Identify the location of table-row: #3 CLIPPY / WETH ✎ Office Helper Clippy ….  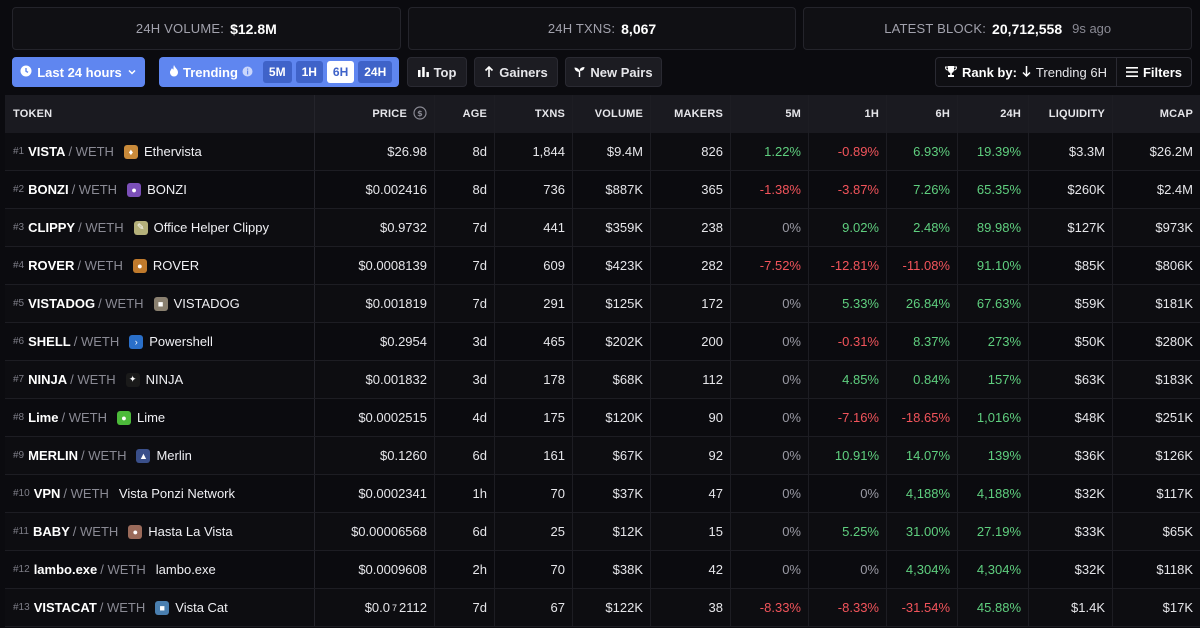
(602, 228).